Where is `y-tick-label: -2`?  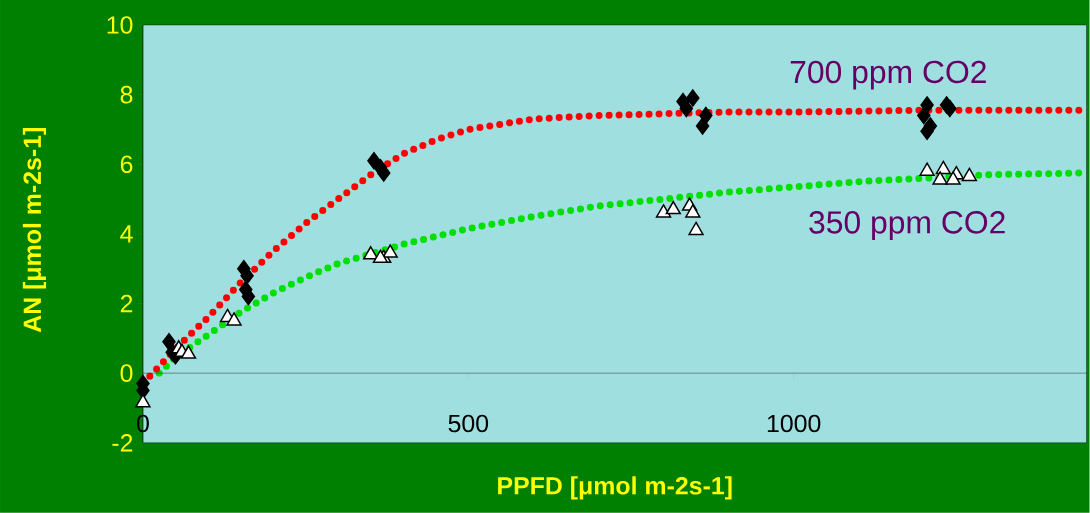 y-tick-label: -2 is located at coordinates (122, 443).